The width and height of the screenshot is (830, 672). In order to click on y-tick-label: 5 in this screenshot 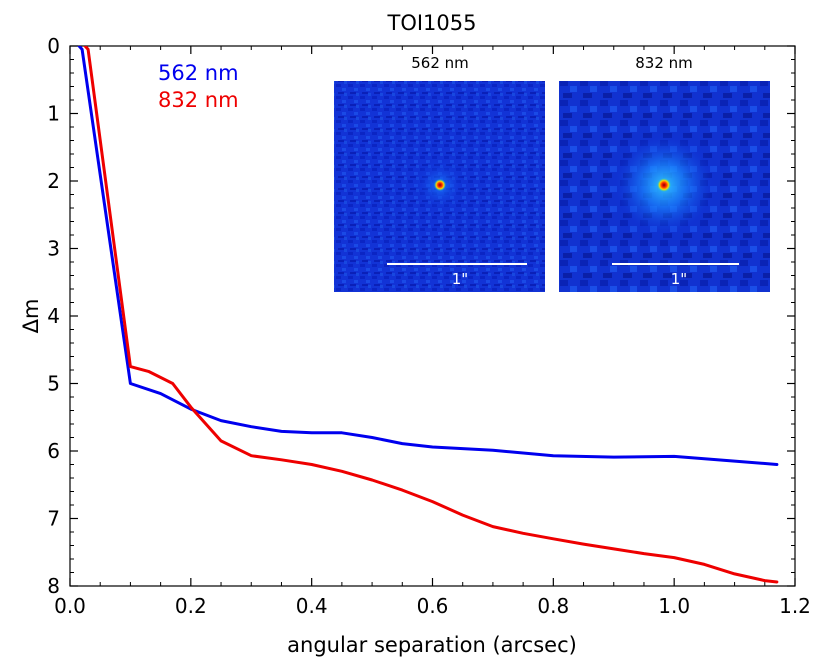, I will do `click(53, 384)`.